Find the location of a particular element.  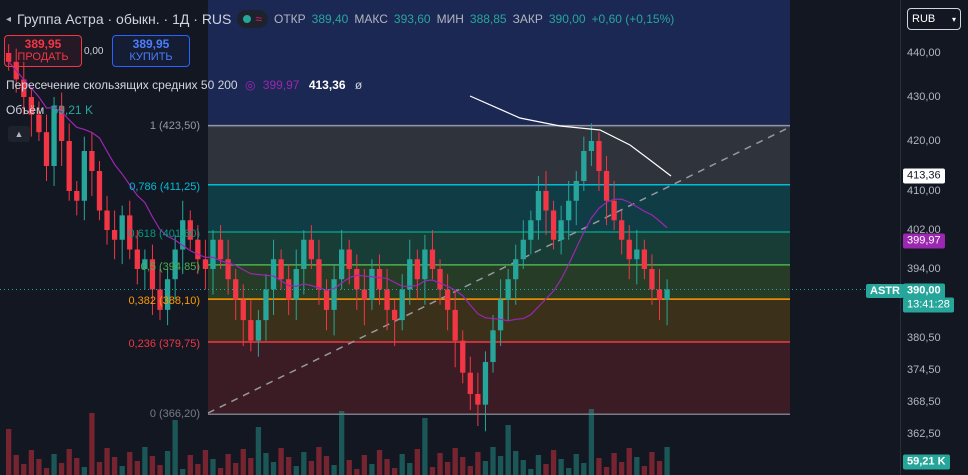

price-tick: 420,00 is located at coordinates (924, 141).